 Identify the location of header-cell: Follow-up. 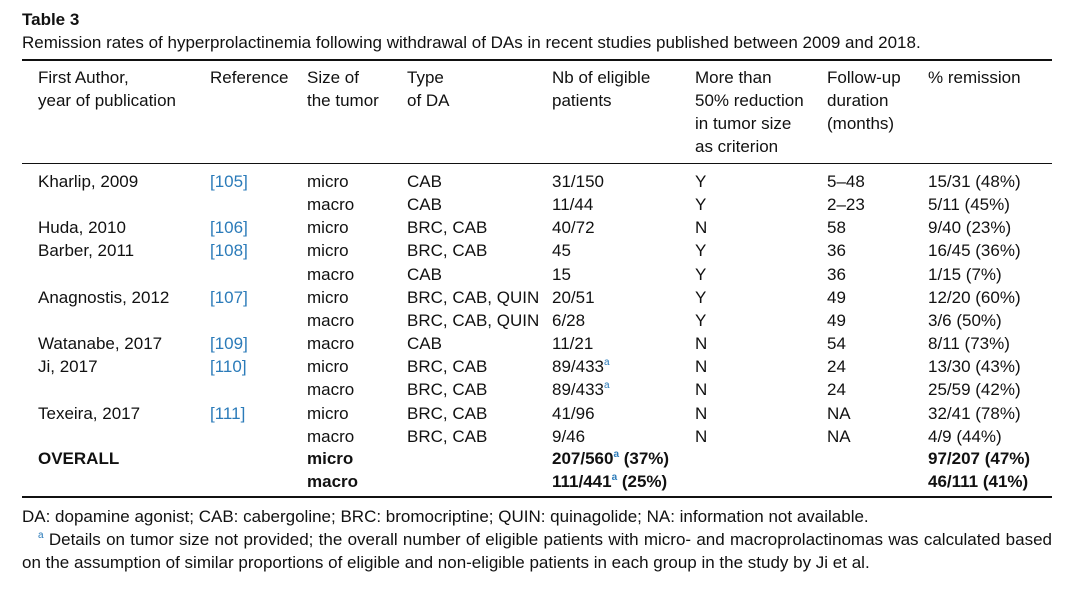
(864, 77).